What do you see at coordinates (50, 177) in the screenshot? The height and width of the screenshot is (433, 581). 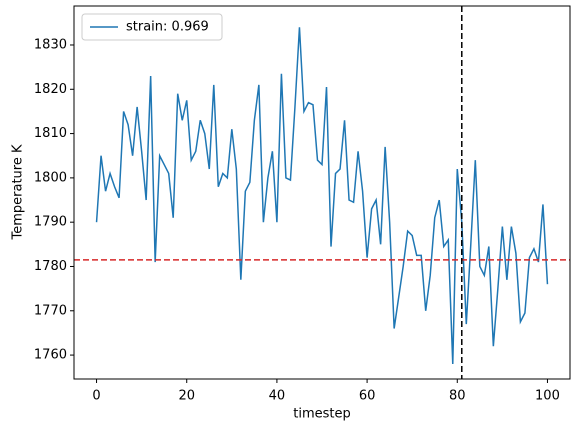 I see `y-tick-label: 1800` at bounding box center [50, 177].